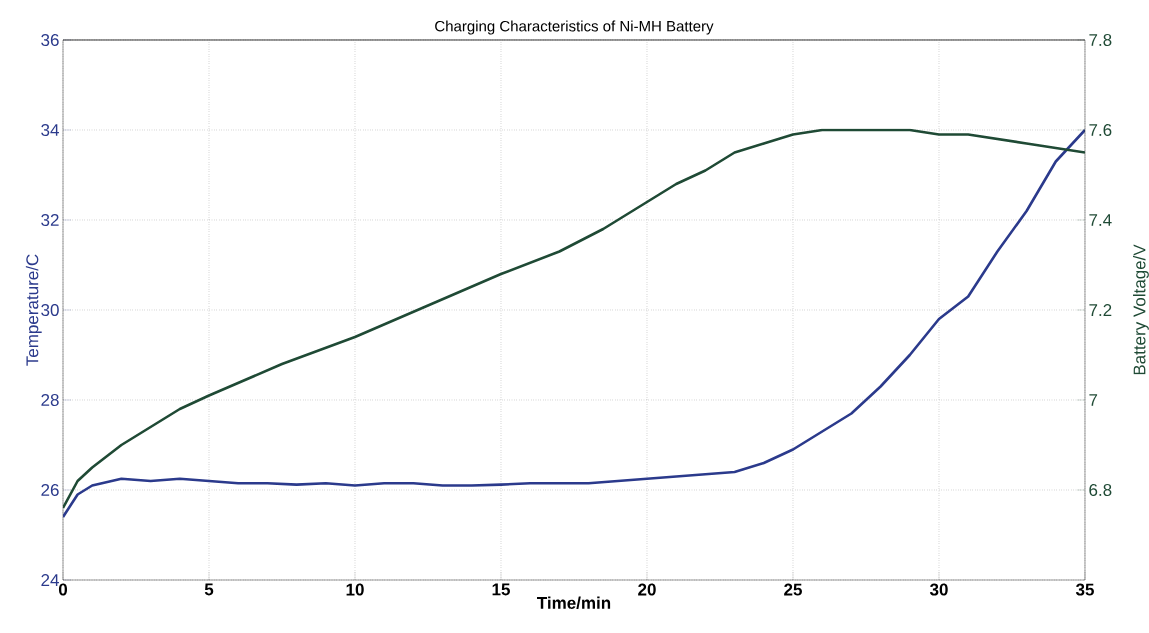 The image size is (1149, 633). Describe the element at coordinates (50, 40) in the screenshot. I see `y-tick-label: 36` at that location.